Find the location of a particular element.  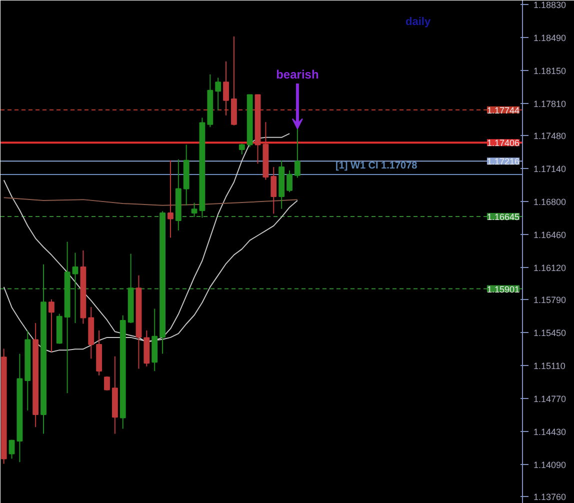

y-tick-label: 1.14770 is located at coordinates (550, 399).